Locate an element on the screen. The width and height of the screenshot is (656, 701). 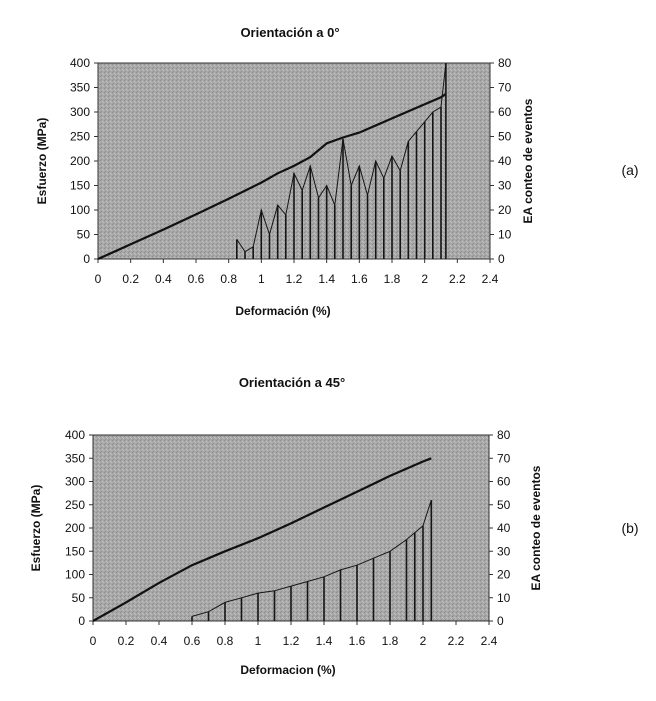
chart-a-y-tick-label: 300 is located at coordinates (80, 112).